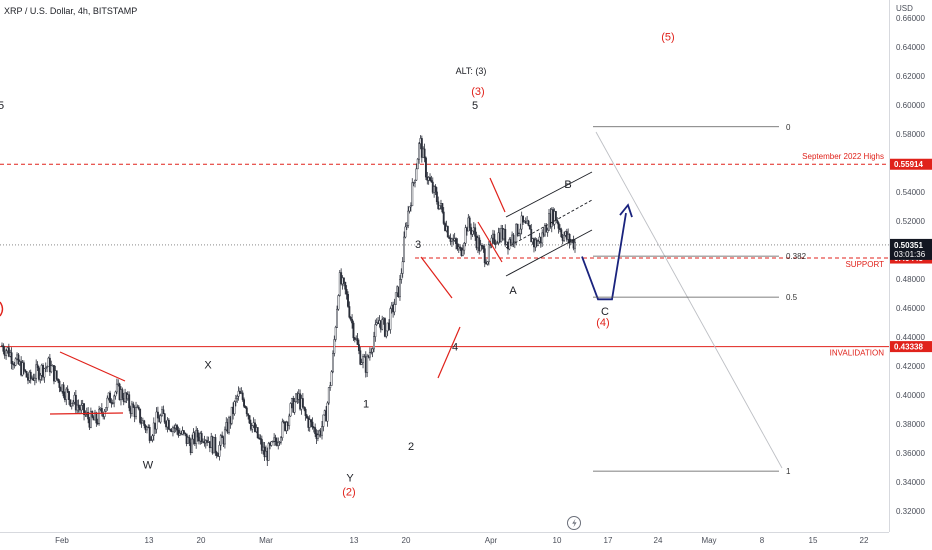  What do you see at coordinates (567, 185) in the screenshot?
I see `wave-label-black: B` at bounding box center [567, 185].